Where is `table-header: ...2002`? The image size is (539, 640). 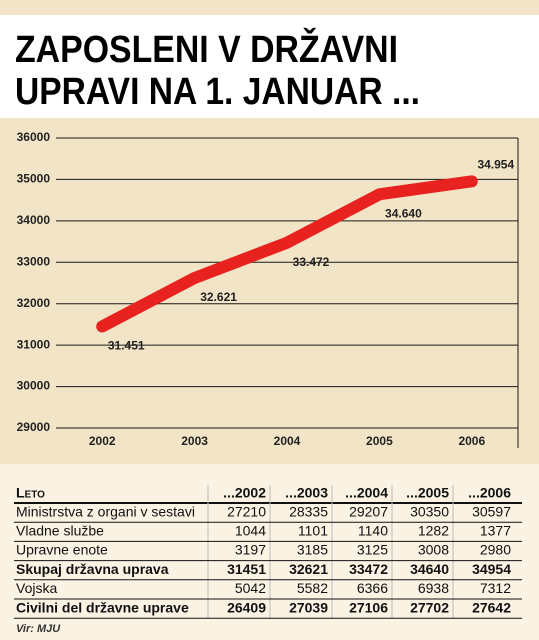 table-header: ...2002 is located at coordinates (244, 493).